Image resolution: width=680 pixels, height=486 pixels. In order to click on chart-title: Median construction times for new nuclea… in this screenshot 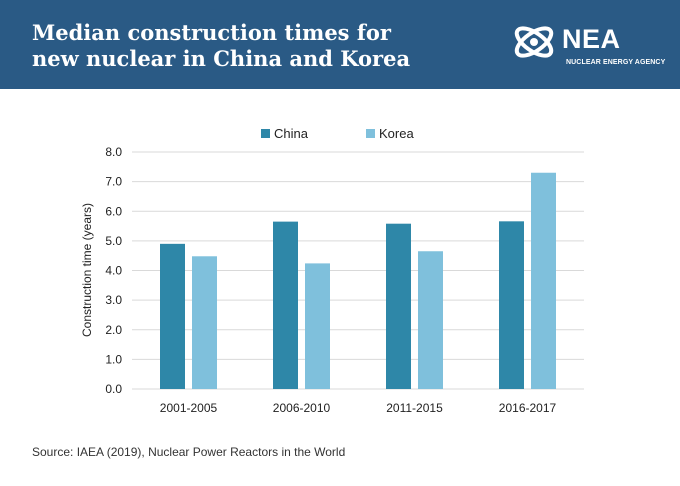, I will do `click(221, 46)`.